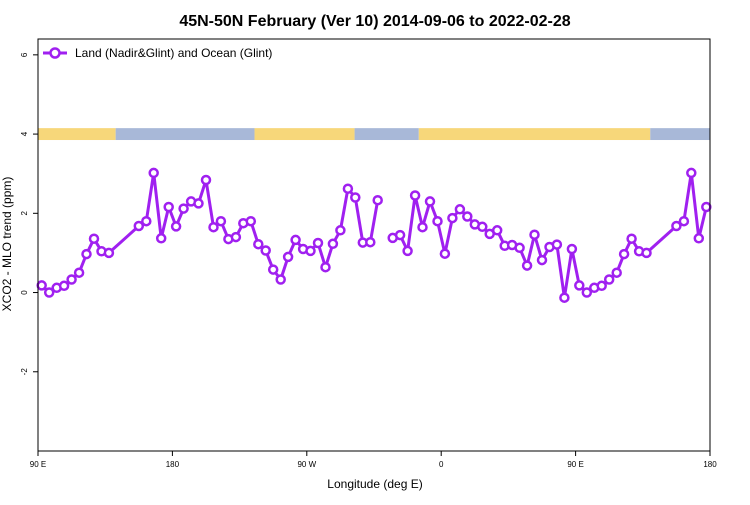 The image size is (750, 505). I want to click on y-tick-label: 2, so click(24, 213).